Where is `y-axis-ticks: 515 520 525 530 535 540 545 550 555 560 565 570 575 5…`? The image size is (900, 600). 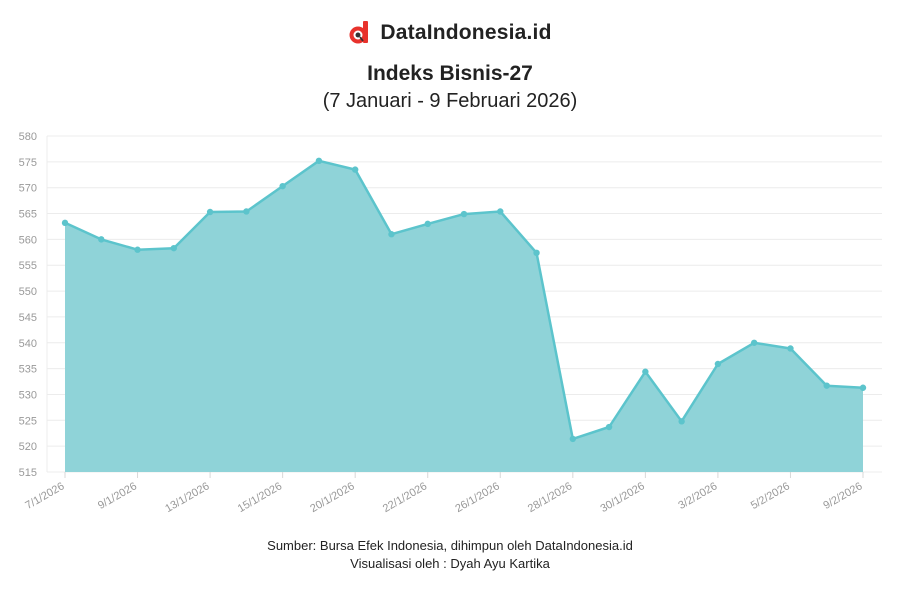
y-axis-ticks: 515 520 525 530 535 540 545 550 555 560 565 570 575 5… is located at coordinates (28, 305).